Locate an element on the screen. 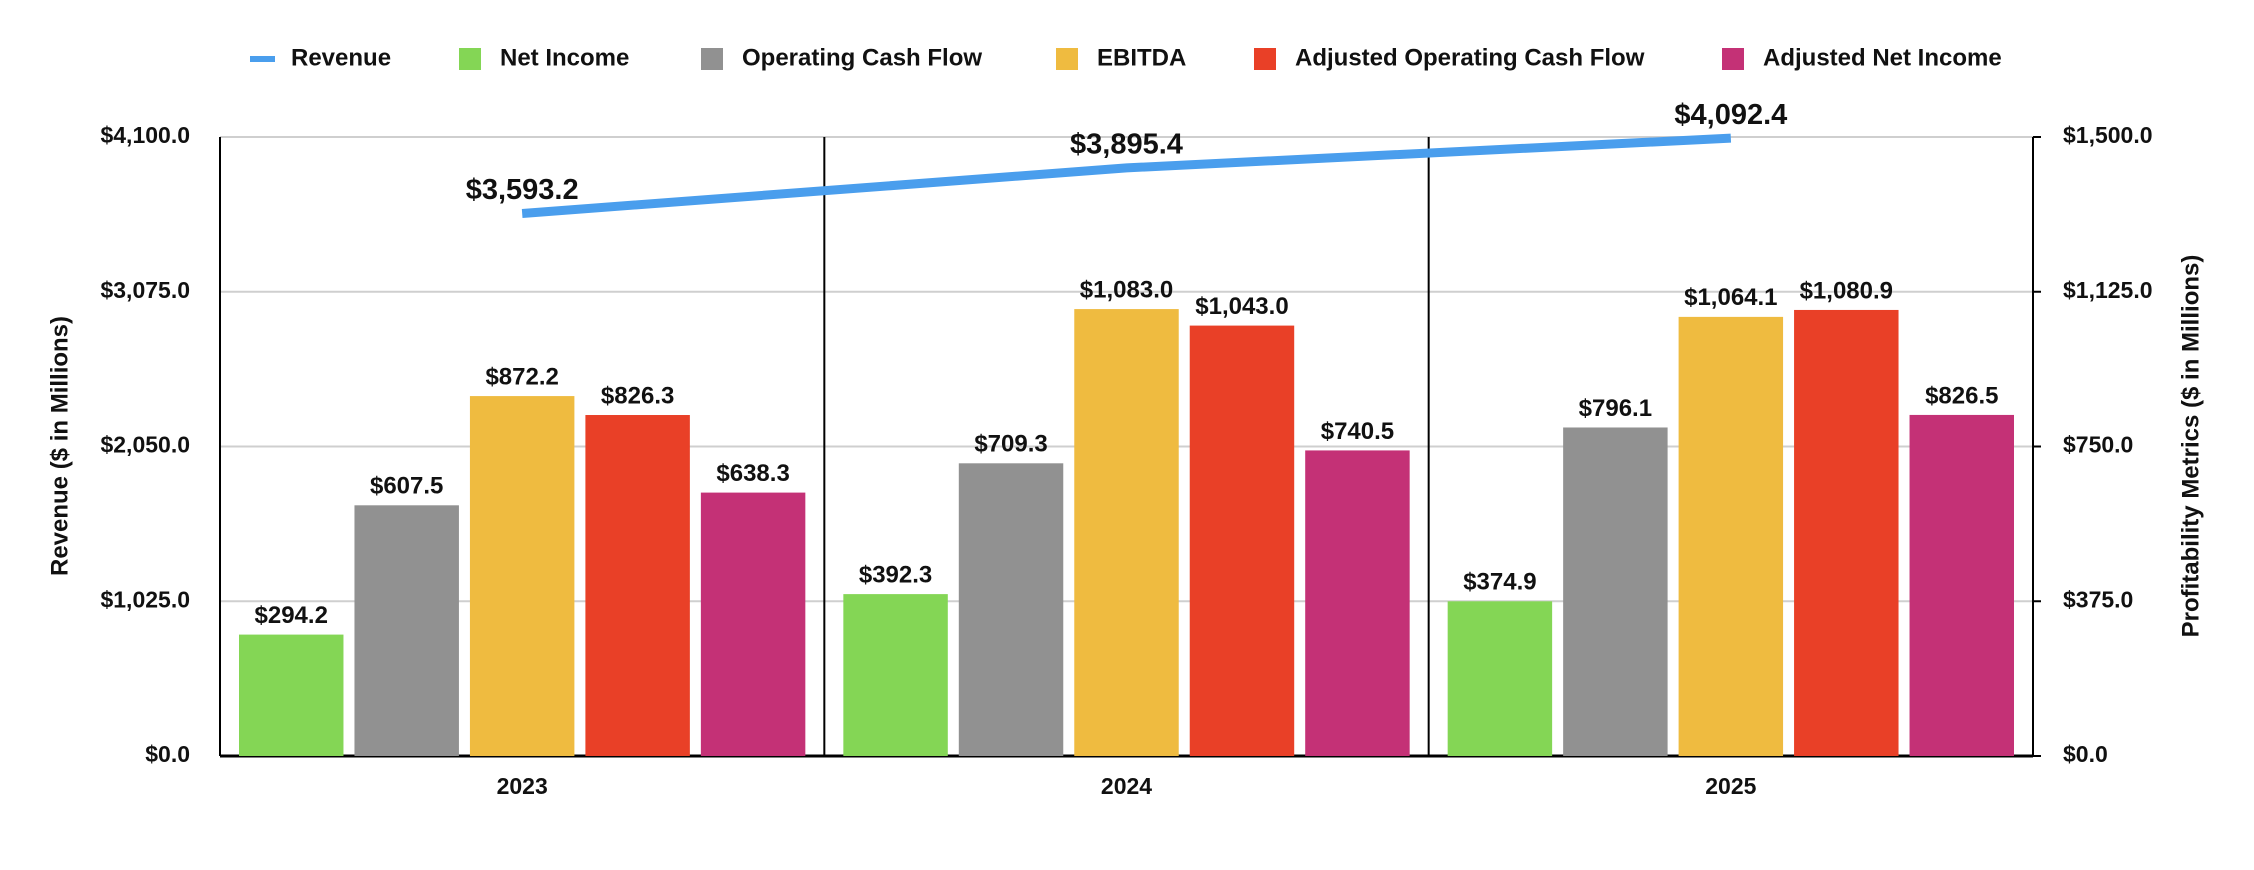  line is located at coordinates (1126, 176).